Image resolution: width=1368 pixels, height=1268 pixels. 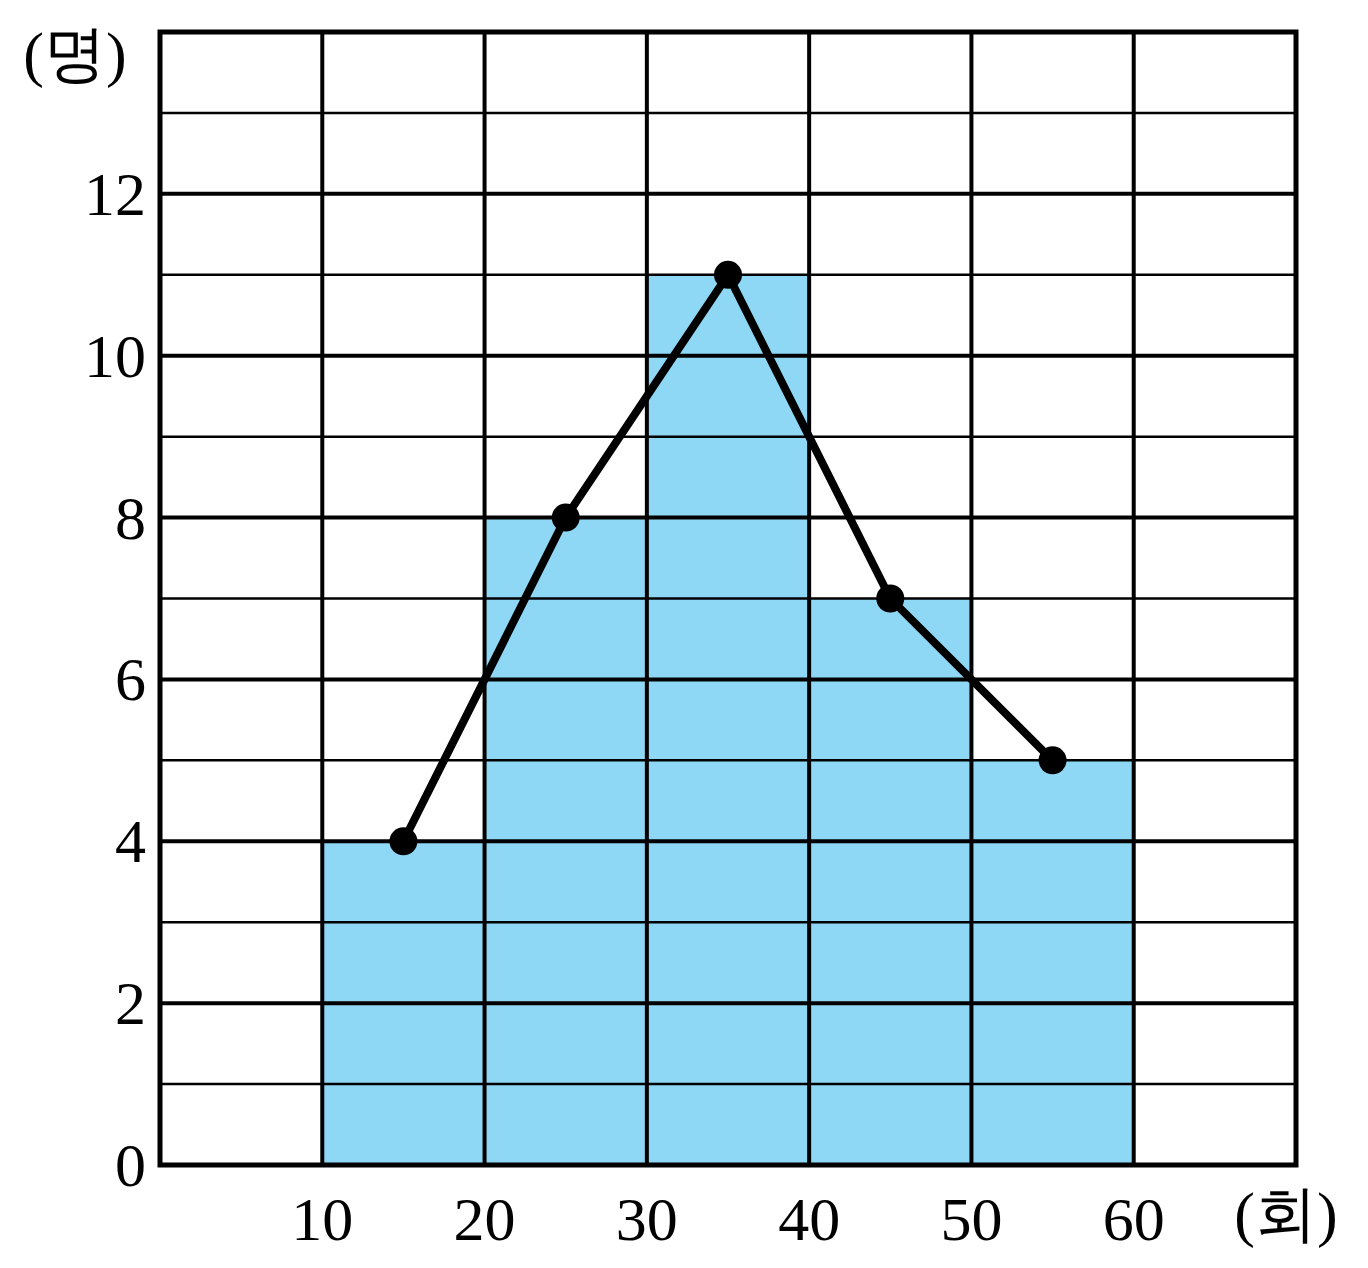 What do you see at coordinates (646, 1219) in the screenshot?
I see `x-tick-label: 30` at bounding box center [646, 1219].